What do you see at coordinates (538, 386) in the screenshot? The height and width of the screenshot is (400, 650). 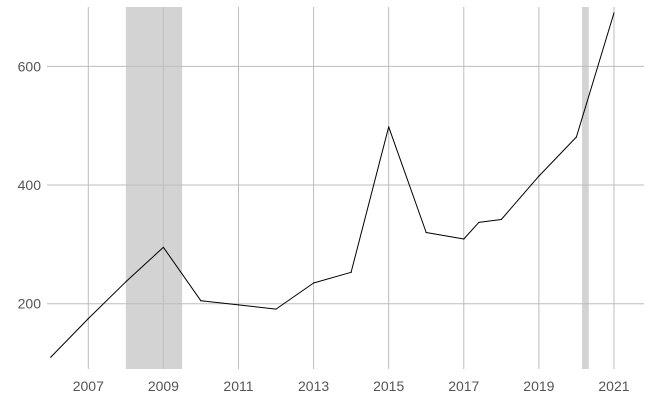 I see `x-tick-label-6: 2019` at bounding box center [538, 386].